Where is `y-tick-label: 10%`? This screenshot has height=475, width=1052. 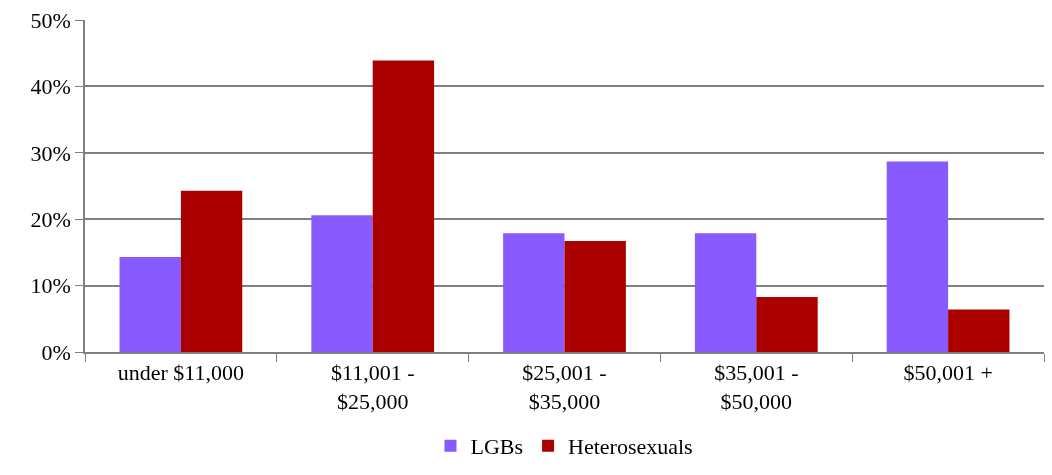
y-tick-label: 10% is located at coordinates (50, 286).